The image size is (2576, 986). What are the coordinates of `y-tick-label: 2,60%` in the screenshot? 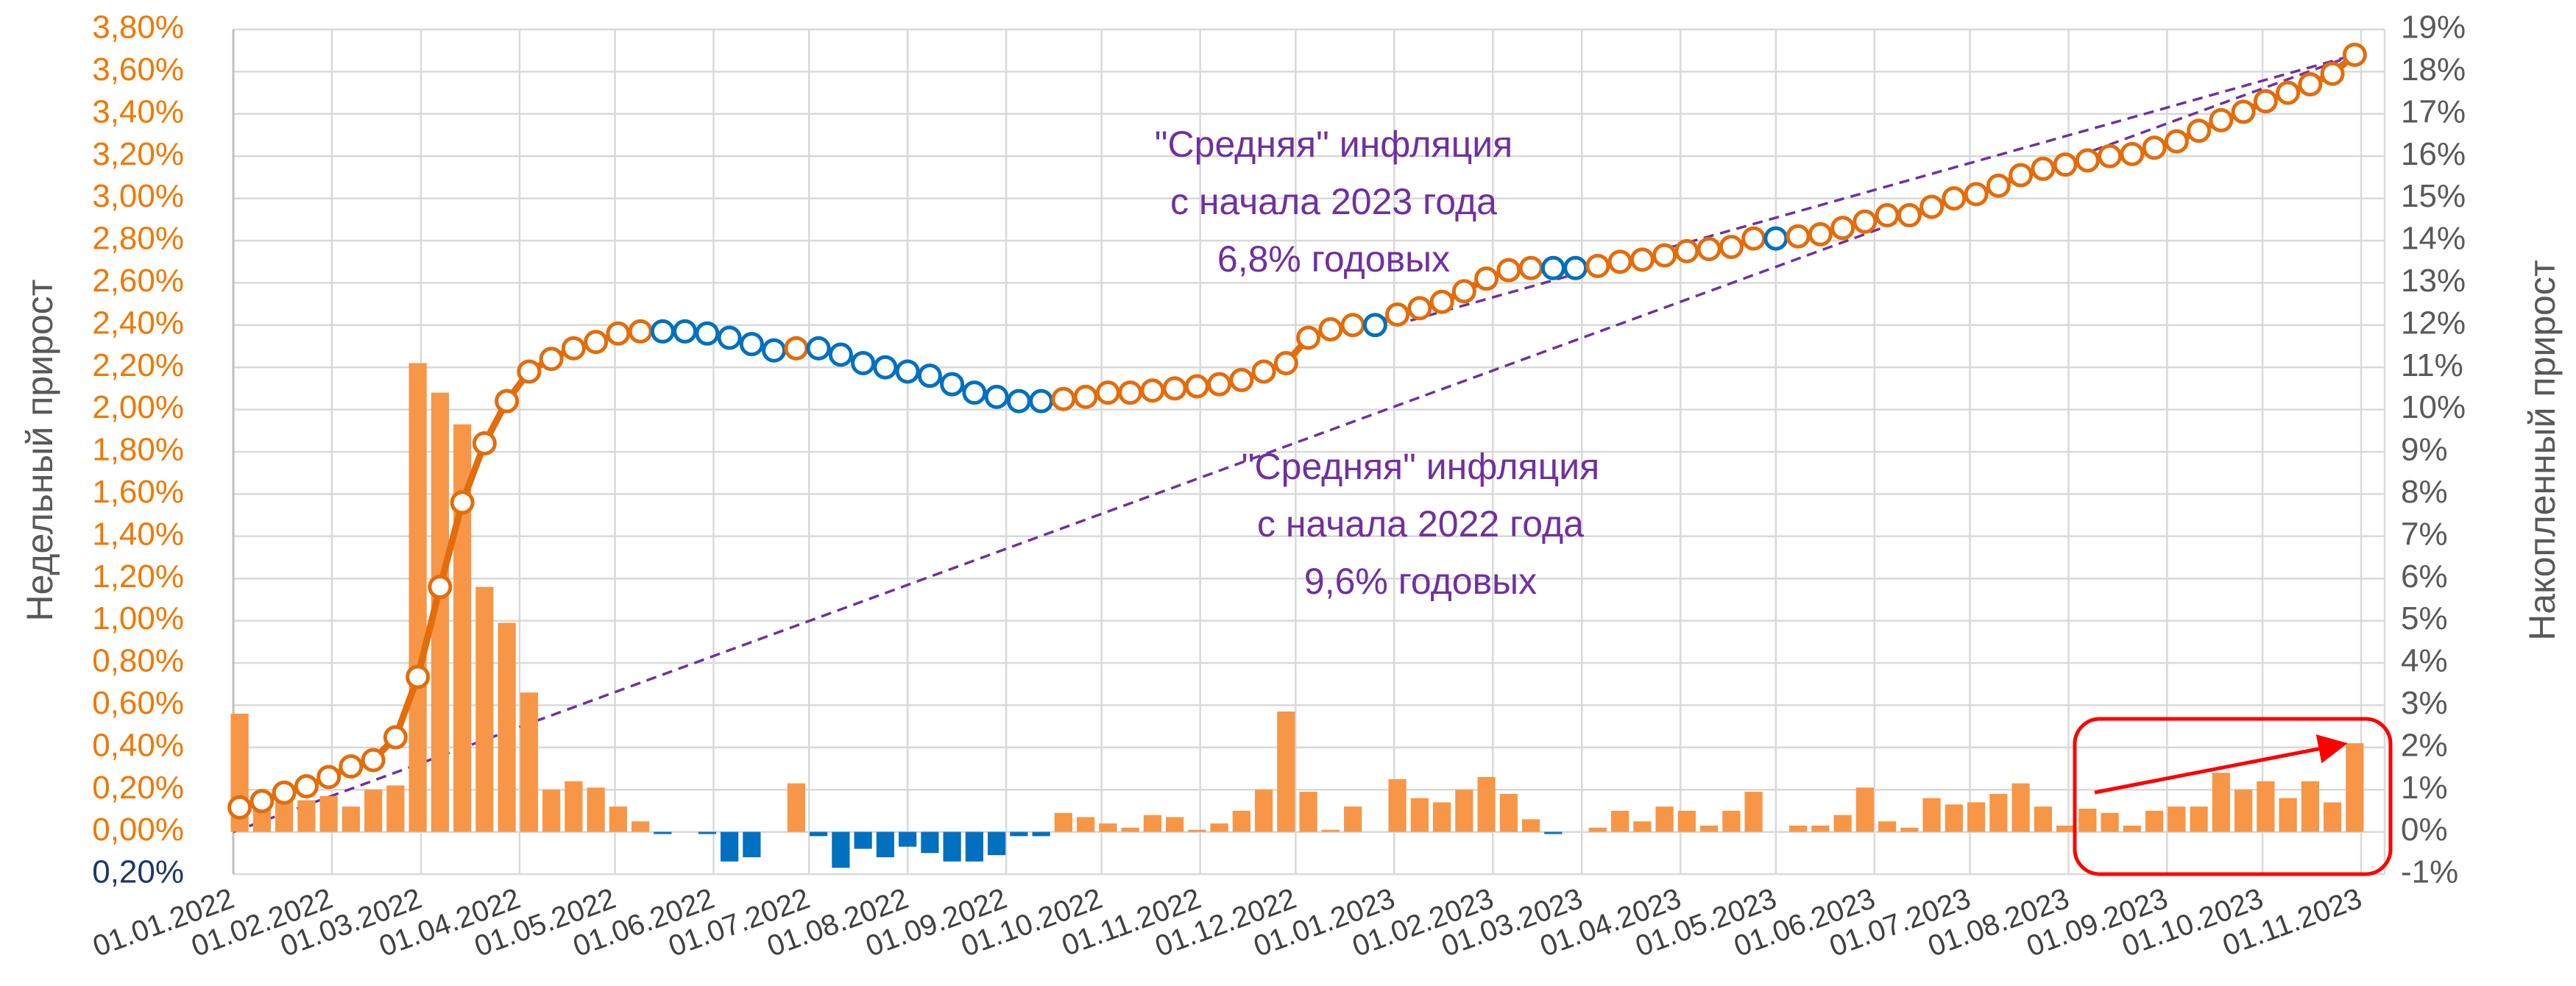 It's located at (138, 281).